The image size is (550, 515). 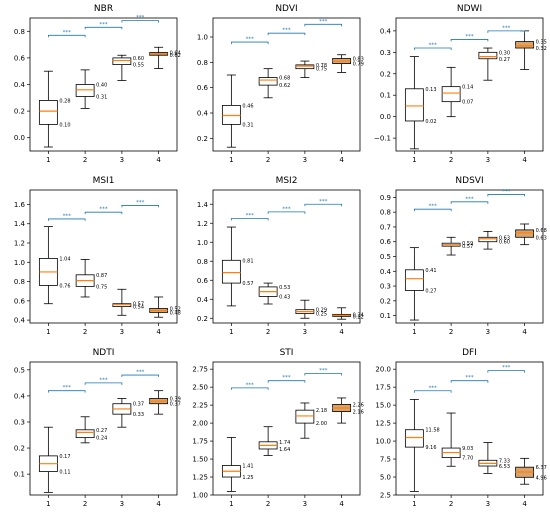 What do you see at coordinates (383, 442) in the screenshot?
I see `y-tick-label: 10.0` at bounding box center [383, 442].